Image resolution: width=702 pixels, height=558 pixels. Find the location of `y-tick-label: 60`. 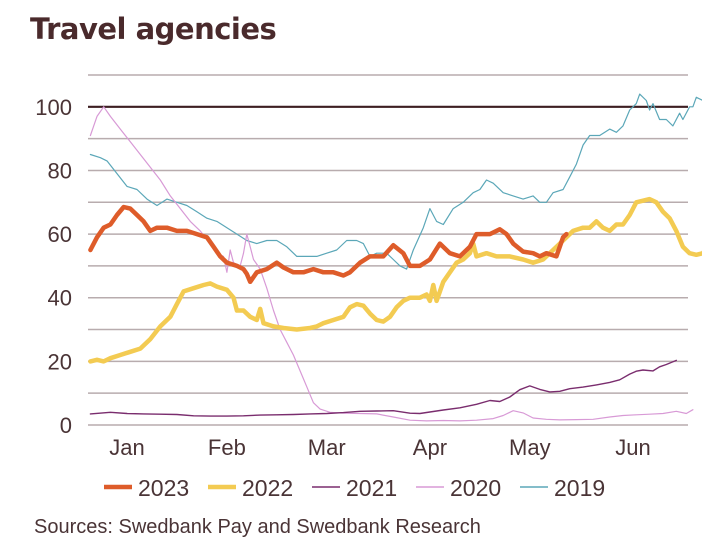

y-tick-label: 60 is located at coordinates (60, 234).